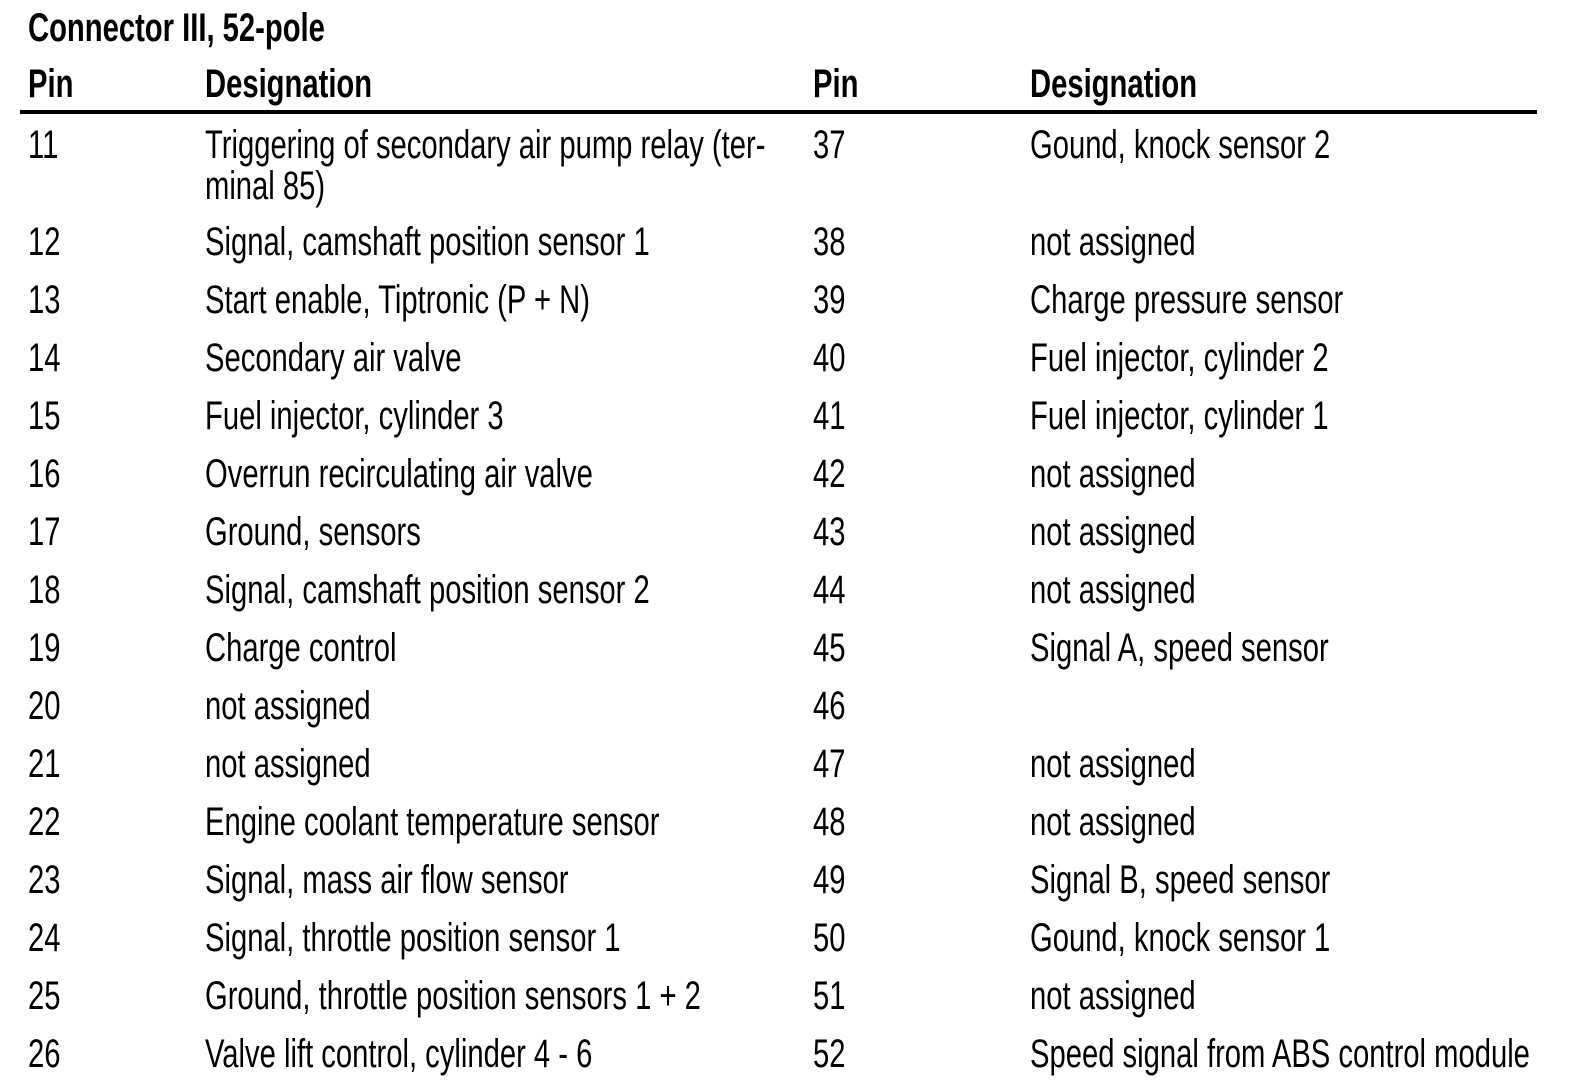 This screenshot has height=1080, width=1584. Describe the element at coordinates (509, 416) in the screenshot. I see `designation-cell: Fuel injector, cylinder 3` at that location.